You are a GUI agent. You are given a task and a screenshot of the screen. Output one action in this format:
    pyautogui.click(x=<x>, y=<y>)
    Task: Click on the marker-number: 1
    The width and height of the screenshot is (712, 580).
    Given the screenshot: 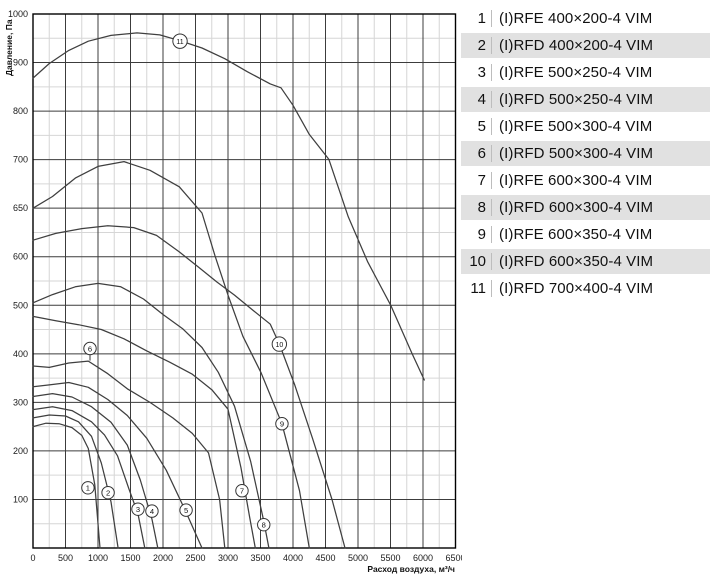 What is the action you would take?
    pyautogui.click(x=88, y=488)
    